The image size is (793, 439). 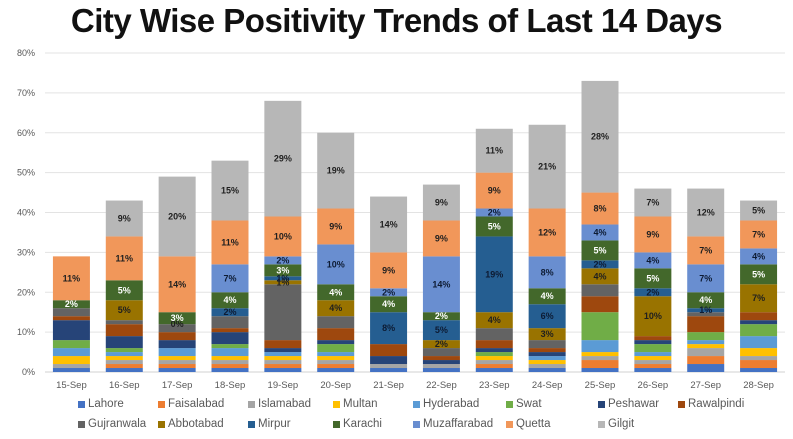 I want to click on x-tick-label: 23-Sep, so click(x=494, y=385).